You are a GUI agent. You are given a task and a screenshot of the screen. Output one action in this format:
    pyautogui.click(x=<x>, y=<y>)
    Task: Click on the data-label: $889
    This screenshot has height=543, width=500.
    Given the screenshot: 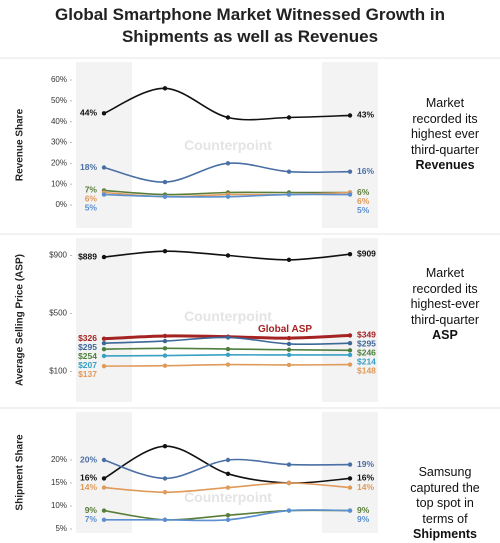 What is the action you would take?
    pyautogui.click(x=87, y=256)
    